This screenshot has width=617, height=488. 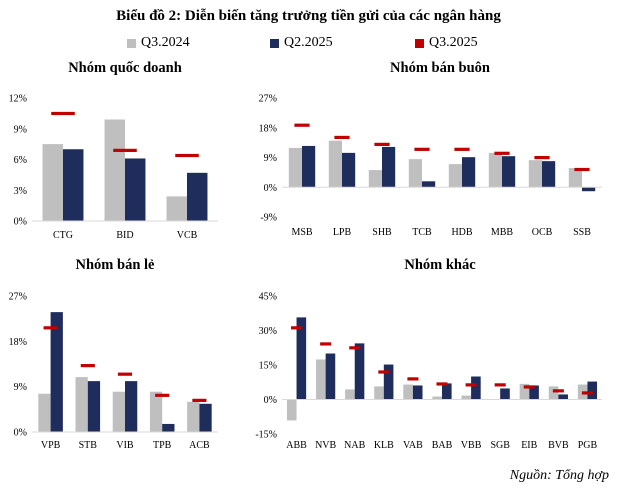 I want to click on marker-Q3-2025-vpb, so click(x=50, y=328).